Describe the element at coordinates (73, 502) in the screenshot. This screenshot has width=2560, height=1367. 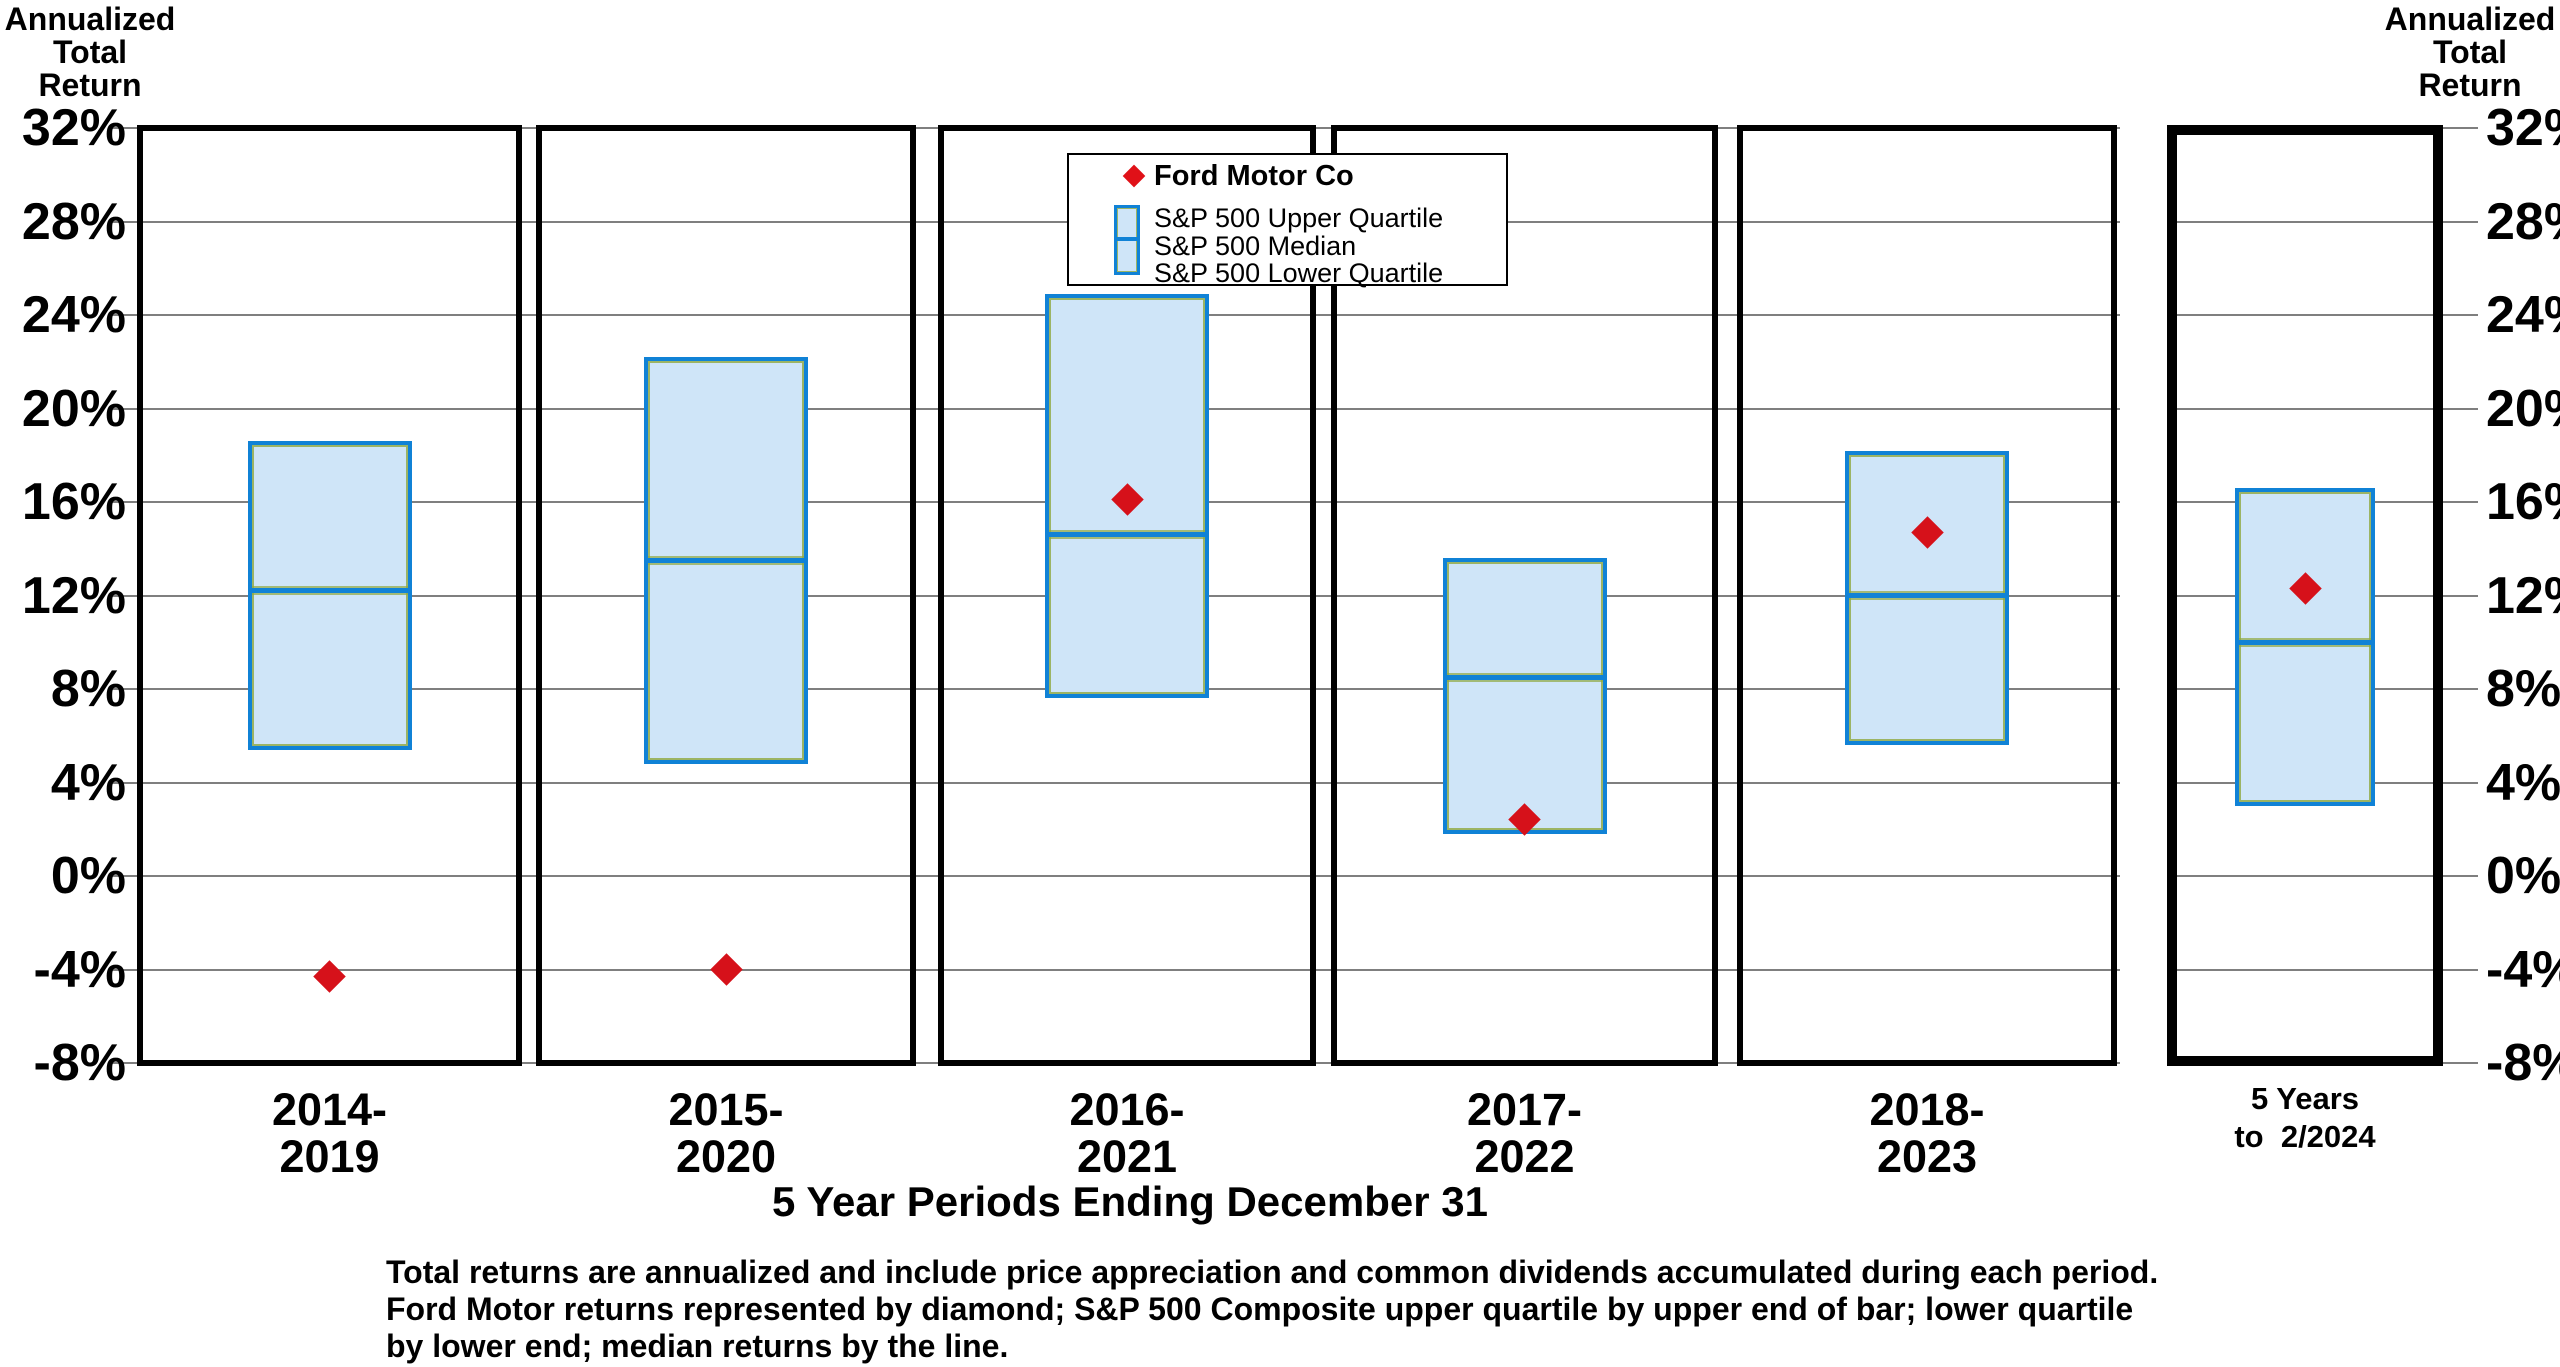
I see `y-axis-tick-label-left: 16%` at that location.